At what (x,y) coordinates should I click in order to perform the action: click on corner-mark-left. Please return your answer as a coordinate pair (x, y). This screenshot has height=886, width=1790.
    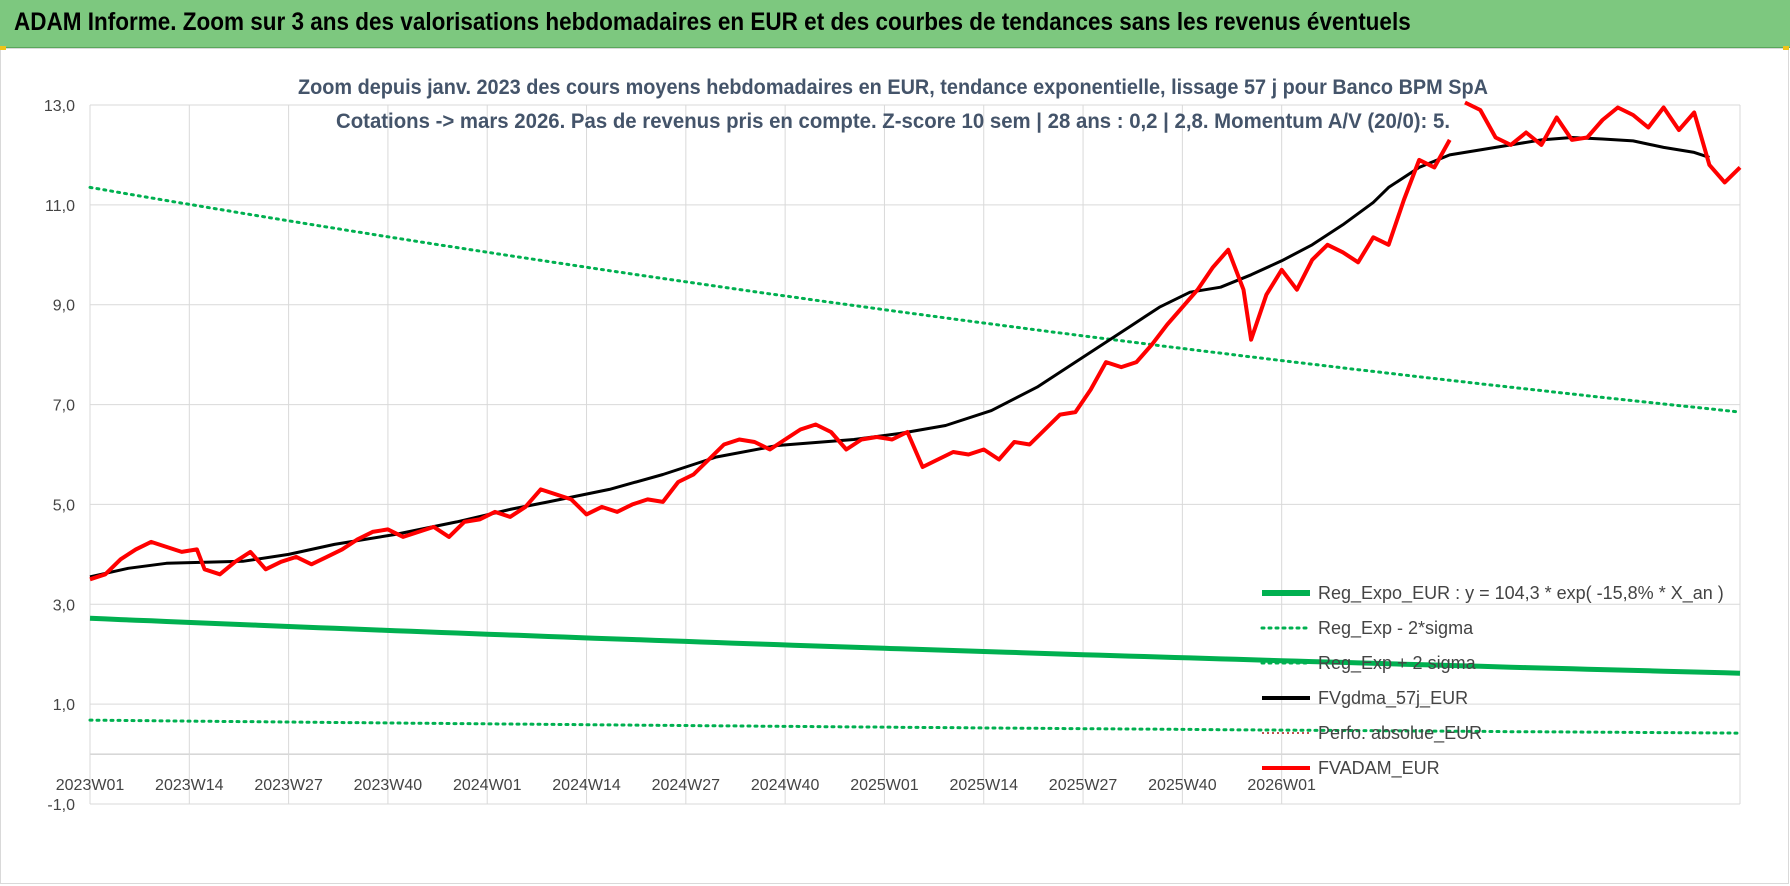
    Looking at the image, I should click on (3, 48).